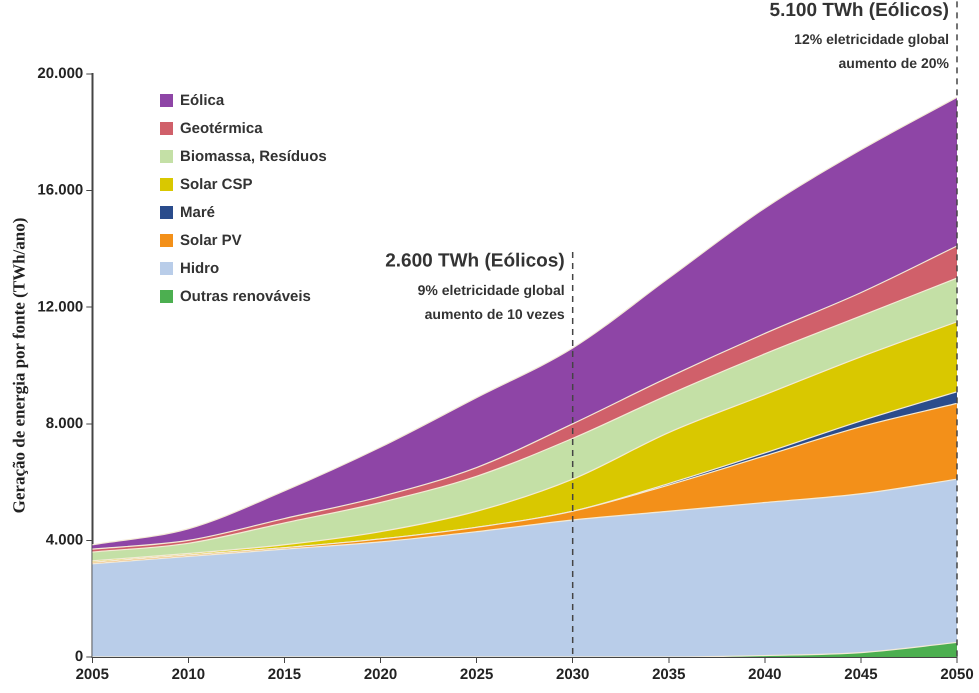  Describe the element at coordinates (491, 302) in the screenshot. I see `annotation: 9% eletricidade global aumento de 10 vezes` at that location.